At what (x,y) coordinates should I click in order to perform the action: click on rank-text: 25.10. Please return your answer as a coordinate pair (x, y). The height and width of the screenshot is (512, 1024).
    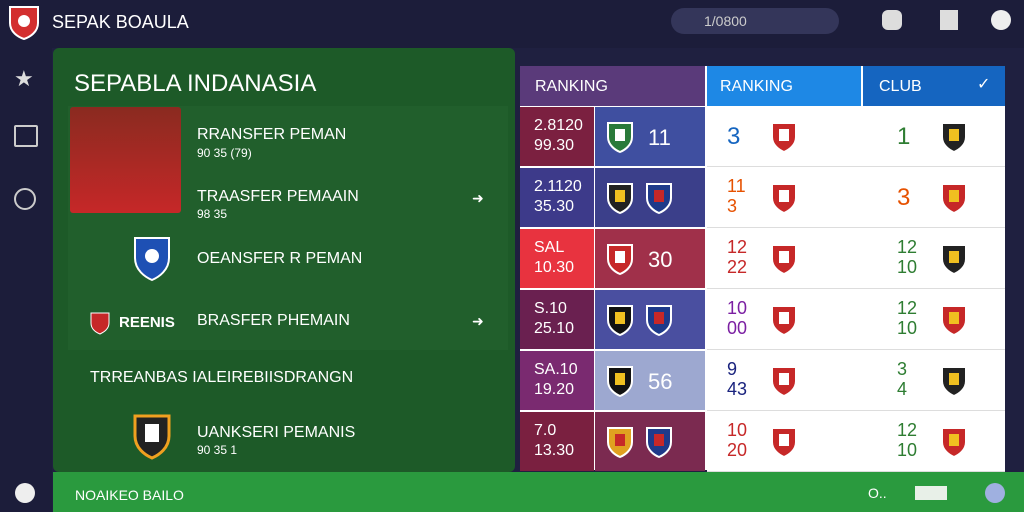
    Looking at the image, I should click on (554, 328).